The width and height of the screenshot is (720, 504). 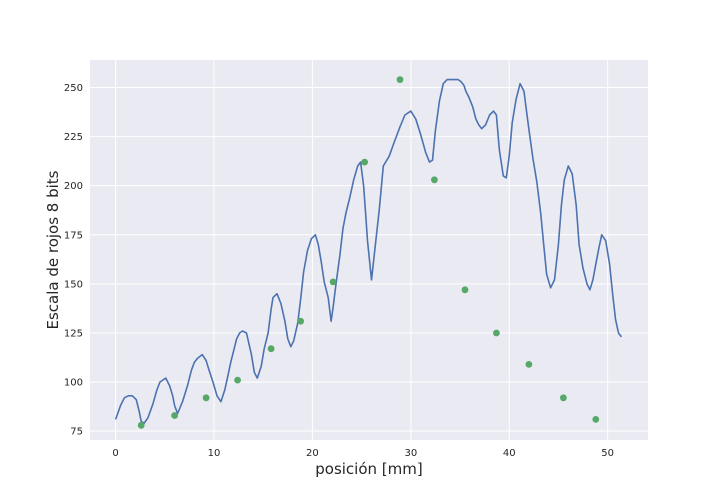 I want to click on y-tick-label: 125, so click(x=73, y=333).